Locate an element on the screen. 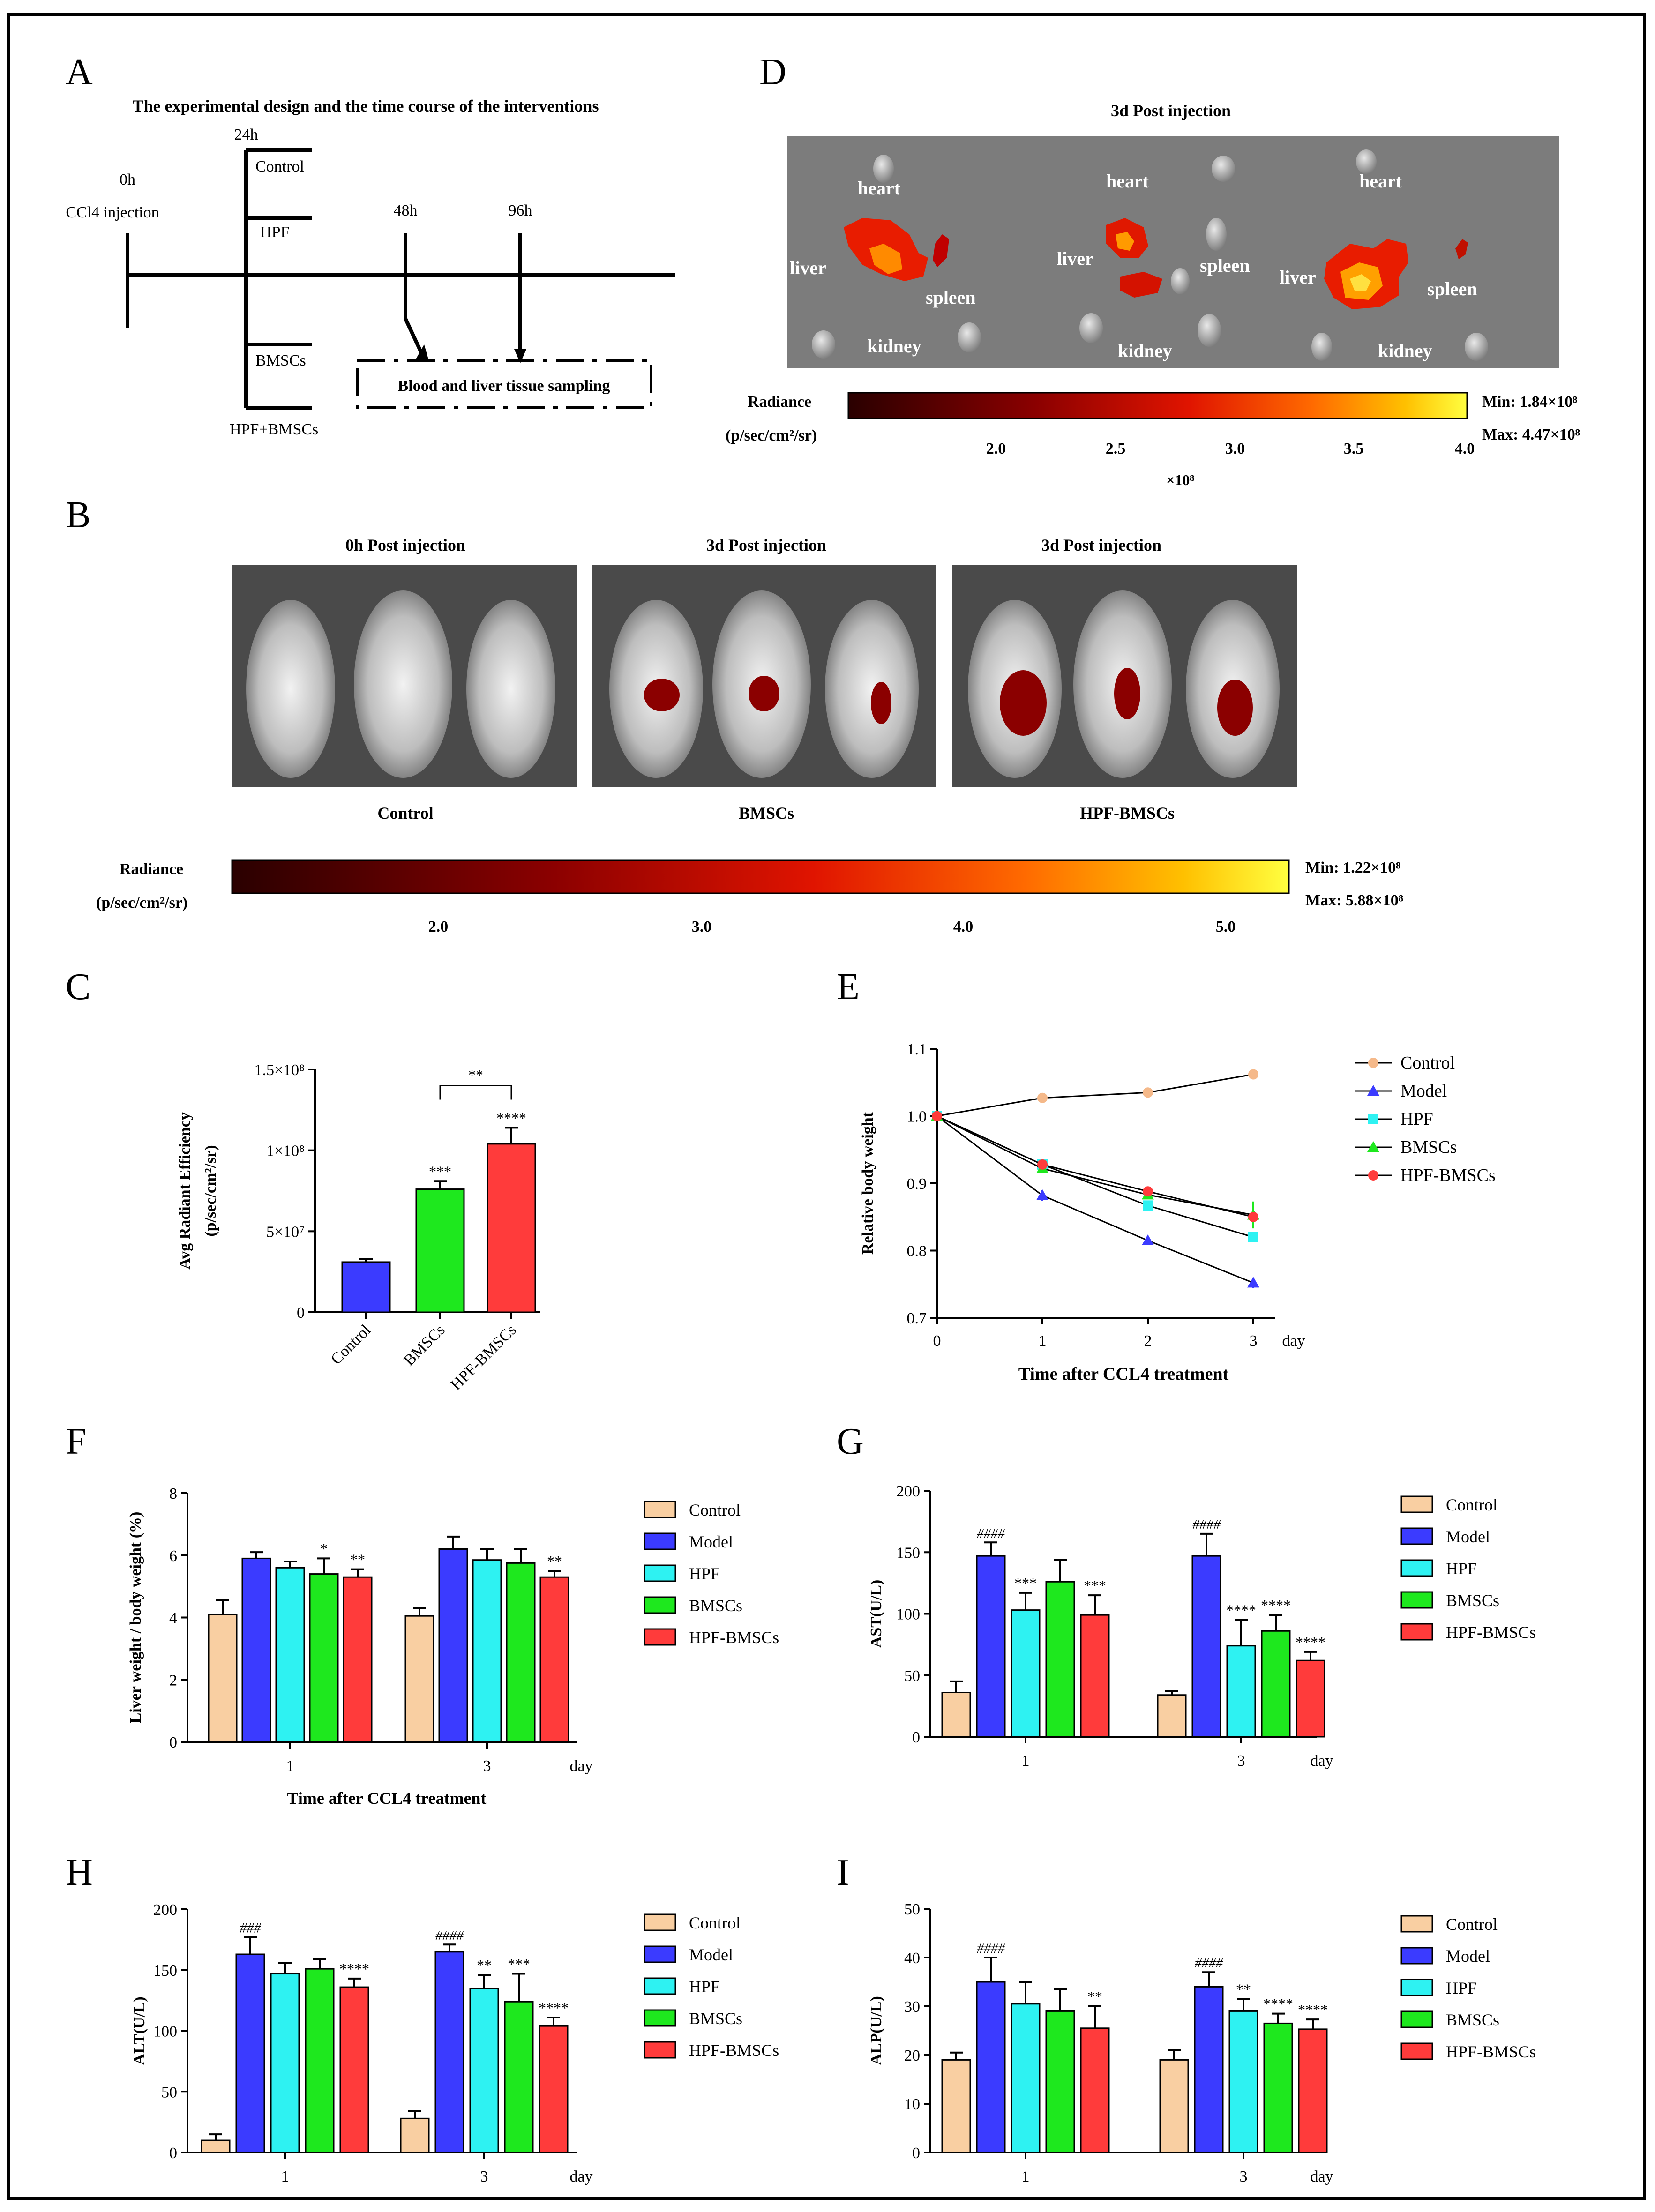  y-tick-label: 5×10⁷ is located at coordinates (285, 1232).